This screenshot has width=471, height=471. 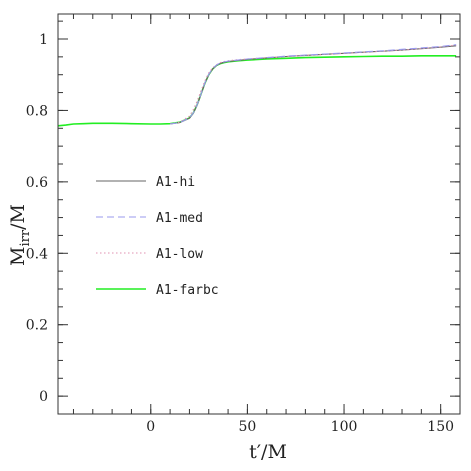 I want to click on y-tick-label: 0.2, so click(x=37, y=326).